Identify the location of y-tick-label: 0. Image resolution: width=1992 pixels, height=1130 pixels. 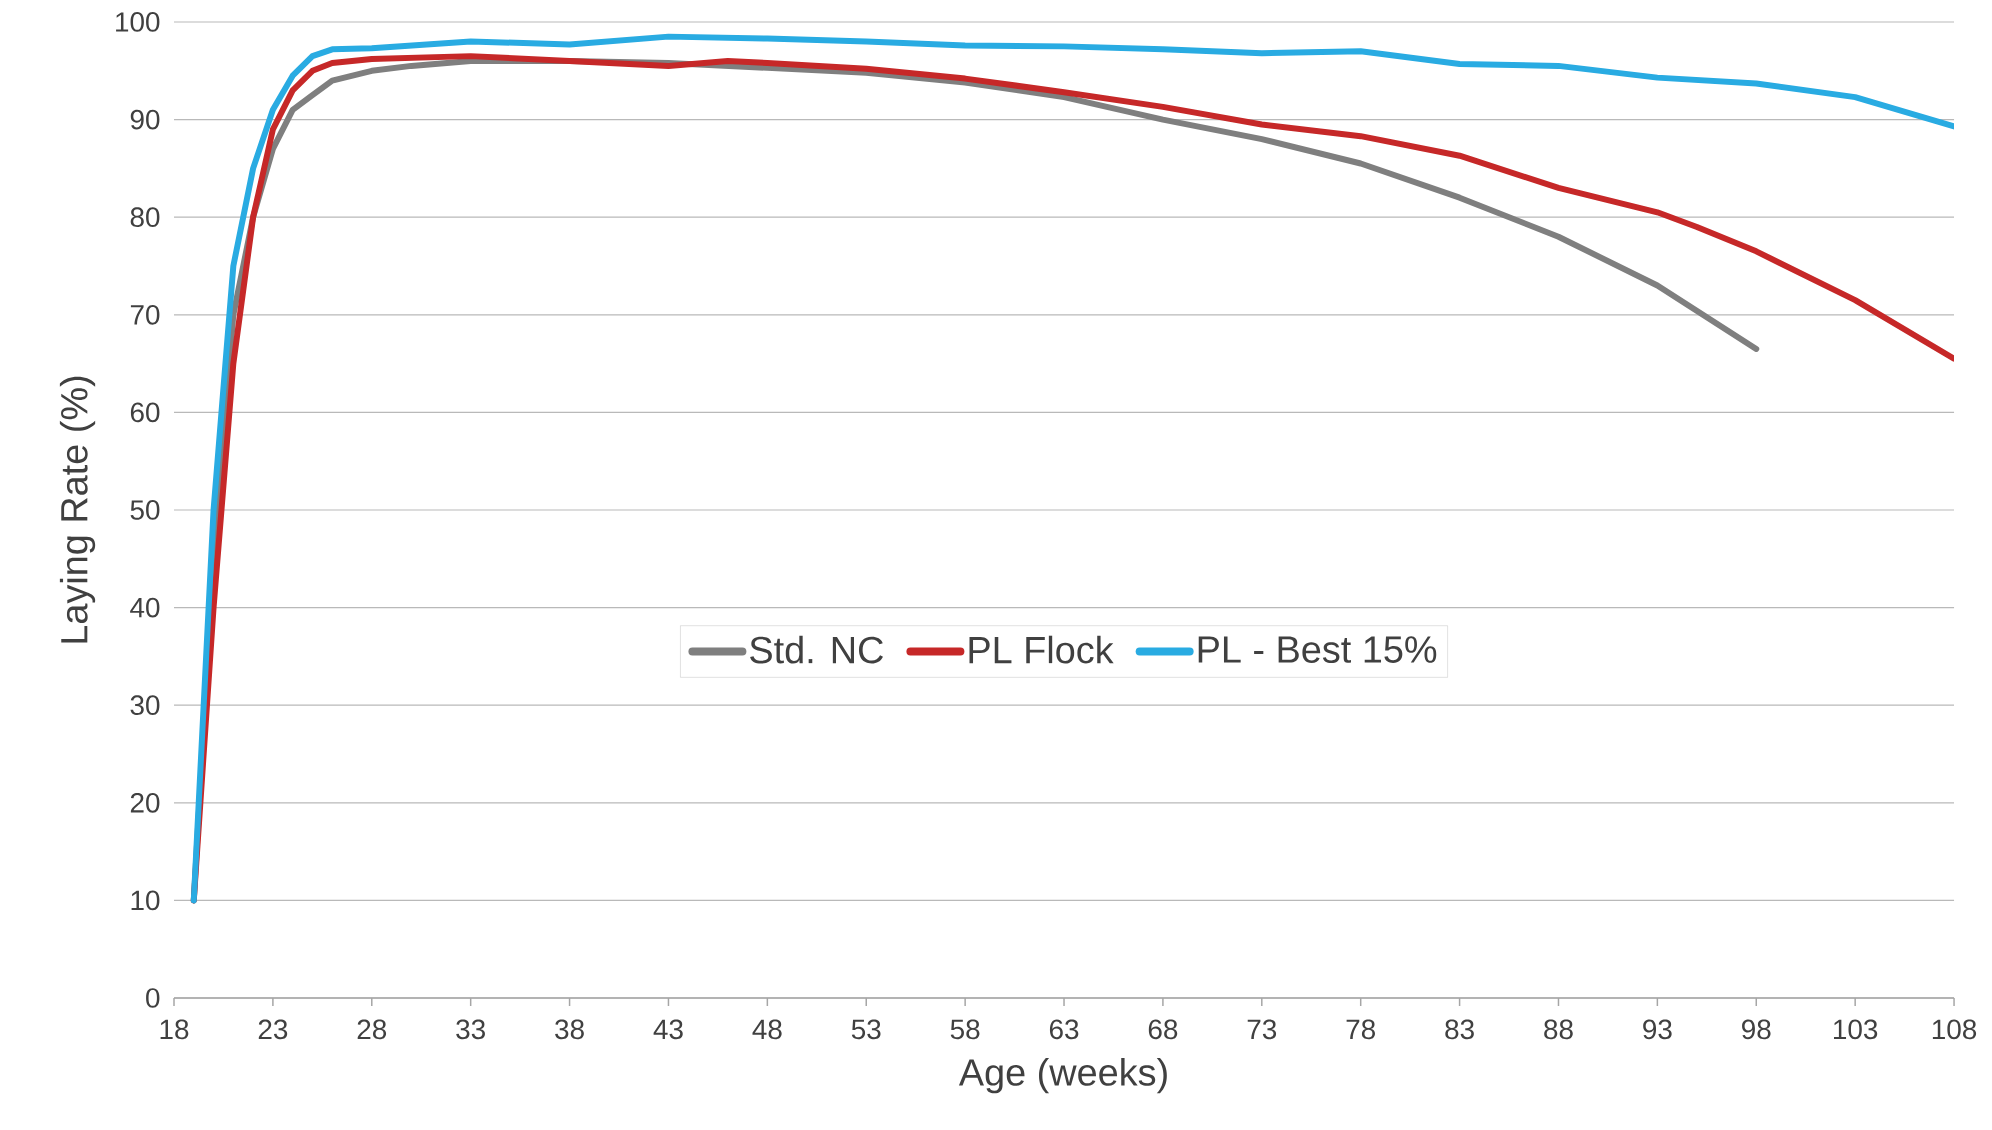
(153, 998).